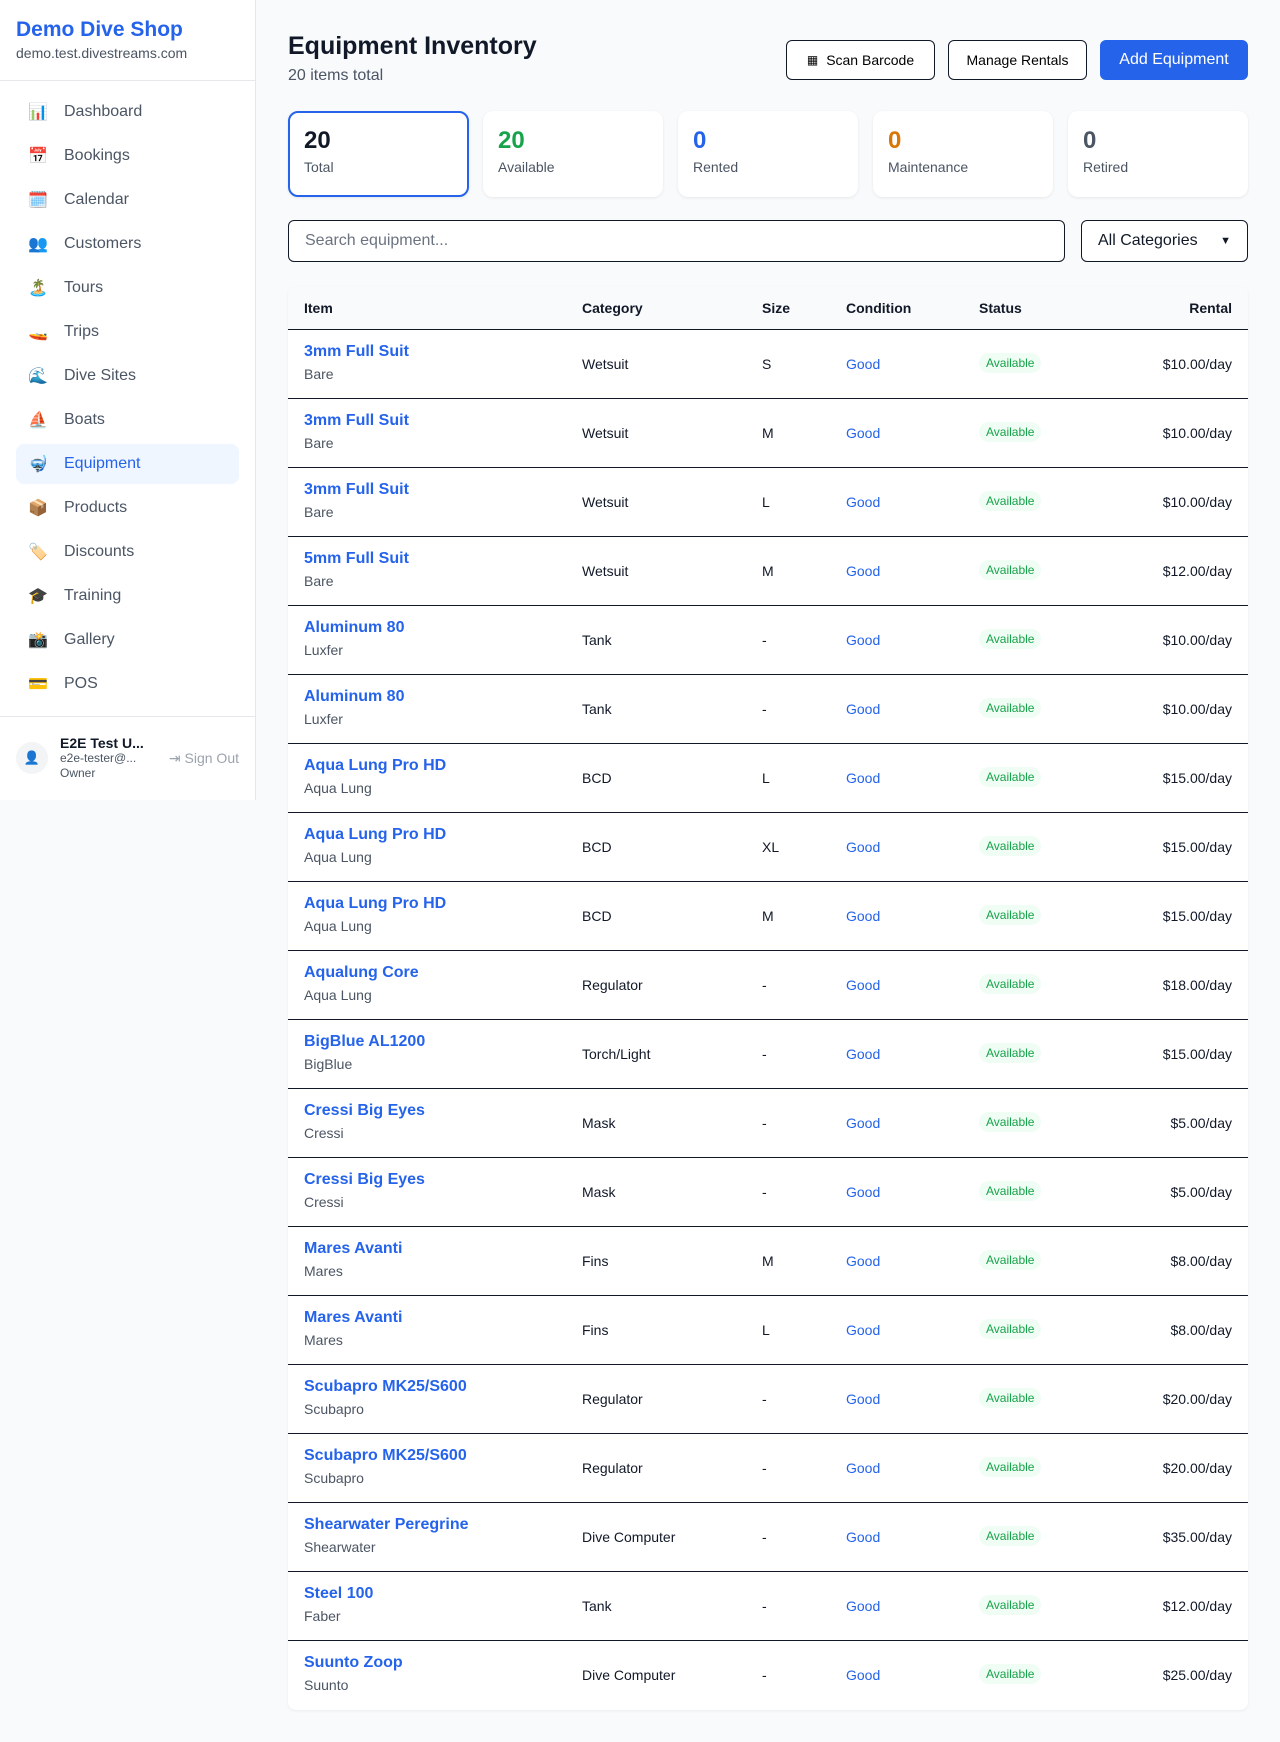  Describe the element at coordinates (204, 758) in the screenshot. I see `sign-out-button: ⇥ Sign Out` at that location.